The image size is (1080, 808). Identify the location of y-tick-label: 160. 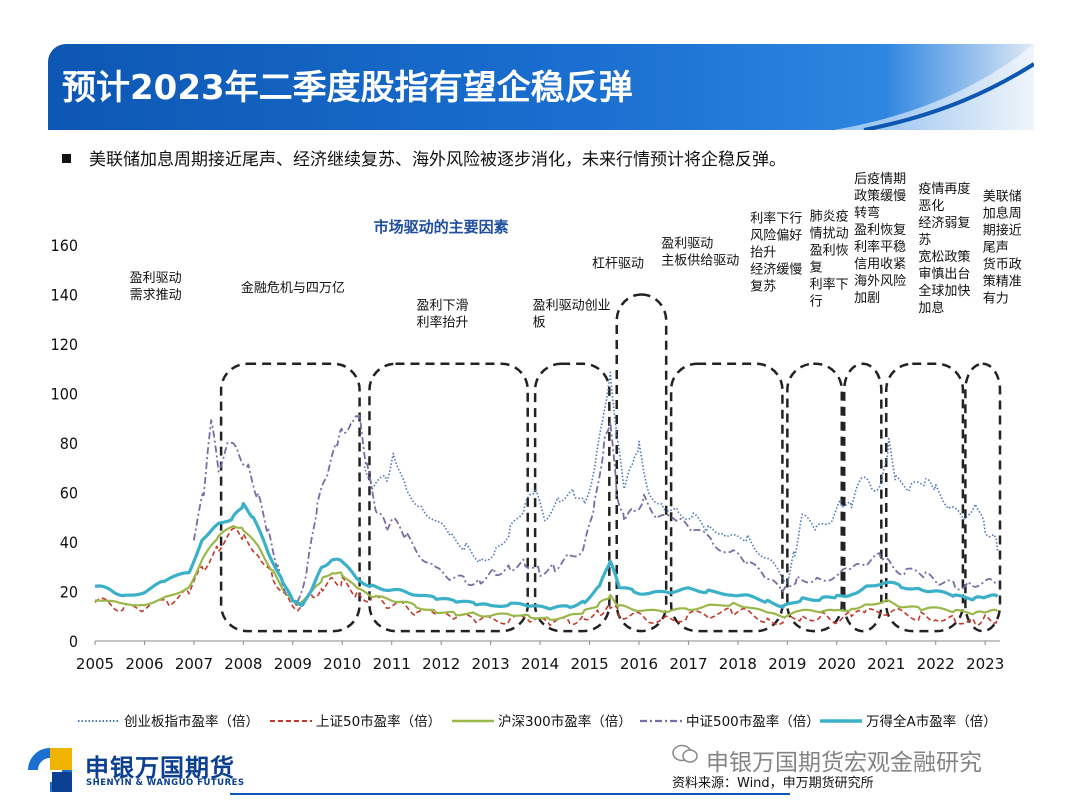
(64, 245).